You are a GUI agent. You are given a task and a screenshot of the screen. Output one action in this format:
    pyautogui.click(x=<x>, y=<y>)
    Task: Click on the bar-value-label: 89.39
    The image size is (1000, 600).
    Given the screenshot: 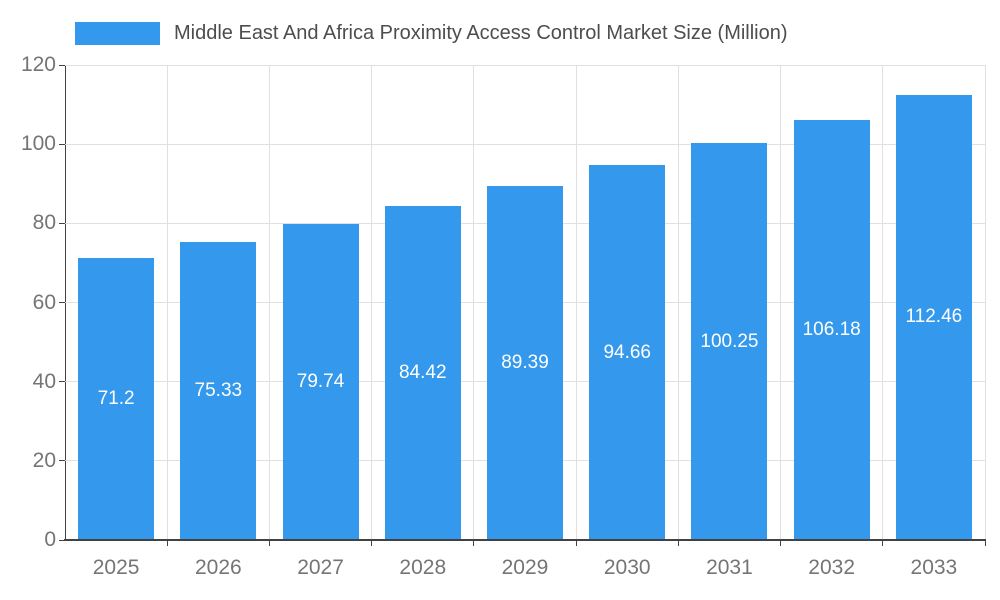 What is the action you would take?
    pyautogui.click(x=525, y=363)
    